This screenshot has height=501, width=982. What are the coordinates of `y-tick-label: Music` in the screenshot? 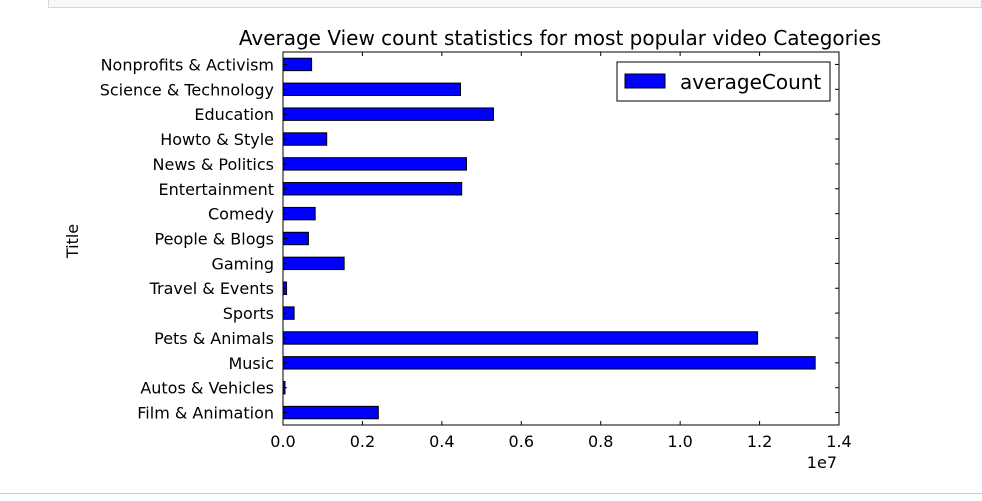 It's located at (251, 363).